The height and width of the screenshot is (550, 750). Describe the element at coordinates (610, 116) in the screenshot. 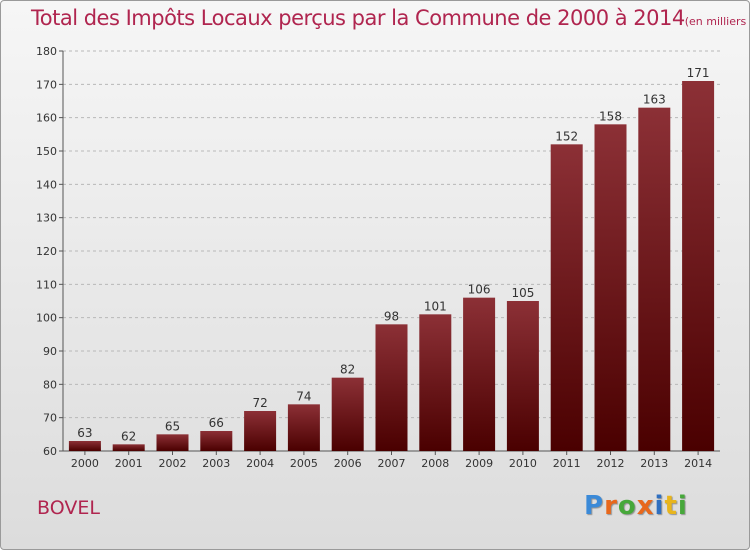

I see `bar-value-label: 158` at that location.